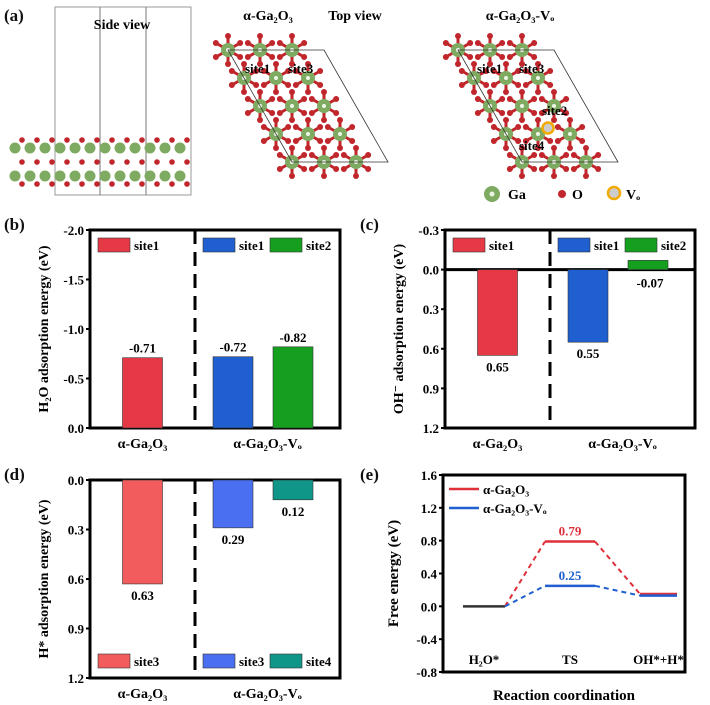 Image resolution: width=710 pixels, height=705 pixels. Describe the element at coordinates (340, 134) in the screenshot. I see `ga-atom-highlight` at that location.